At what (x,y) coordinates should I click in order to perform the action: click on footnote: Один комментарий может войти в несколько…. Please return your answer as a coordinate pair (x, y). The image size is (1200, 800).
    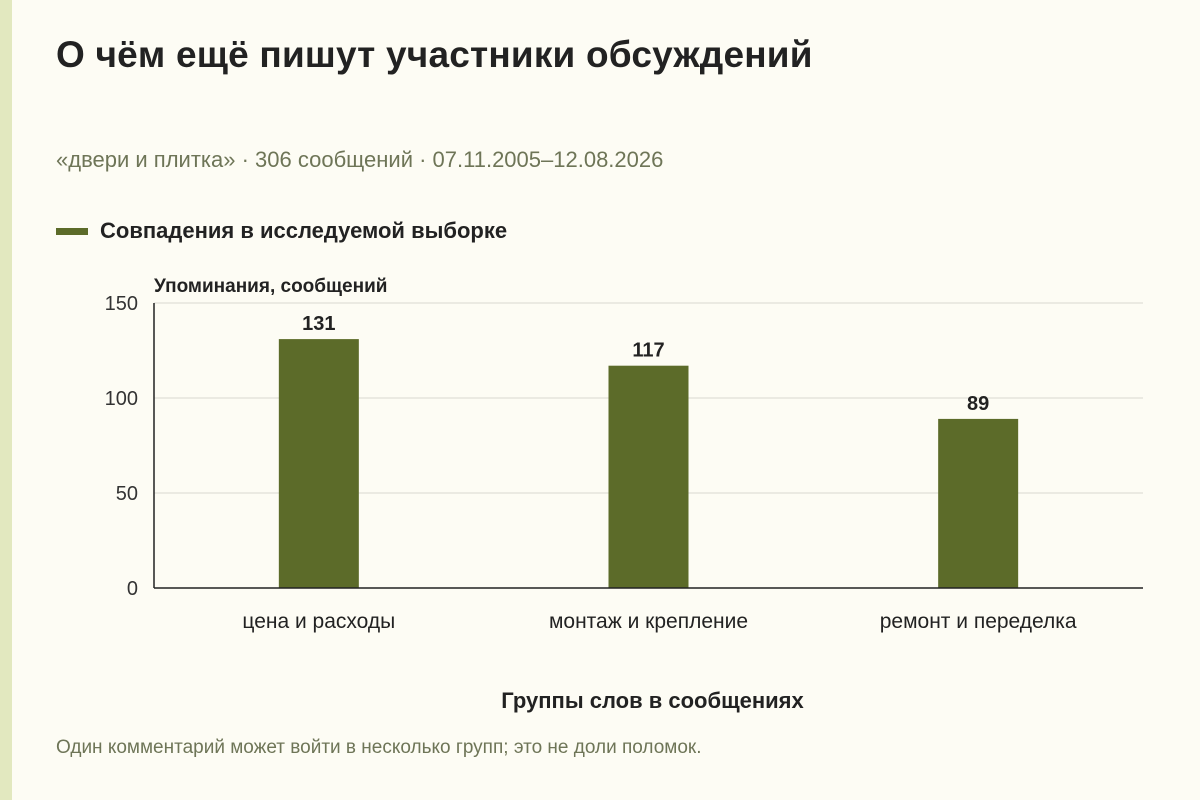
    Looking at the image, I should click on (379, 747).